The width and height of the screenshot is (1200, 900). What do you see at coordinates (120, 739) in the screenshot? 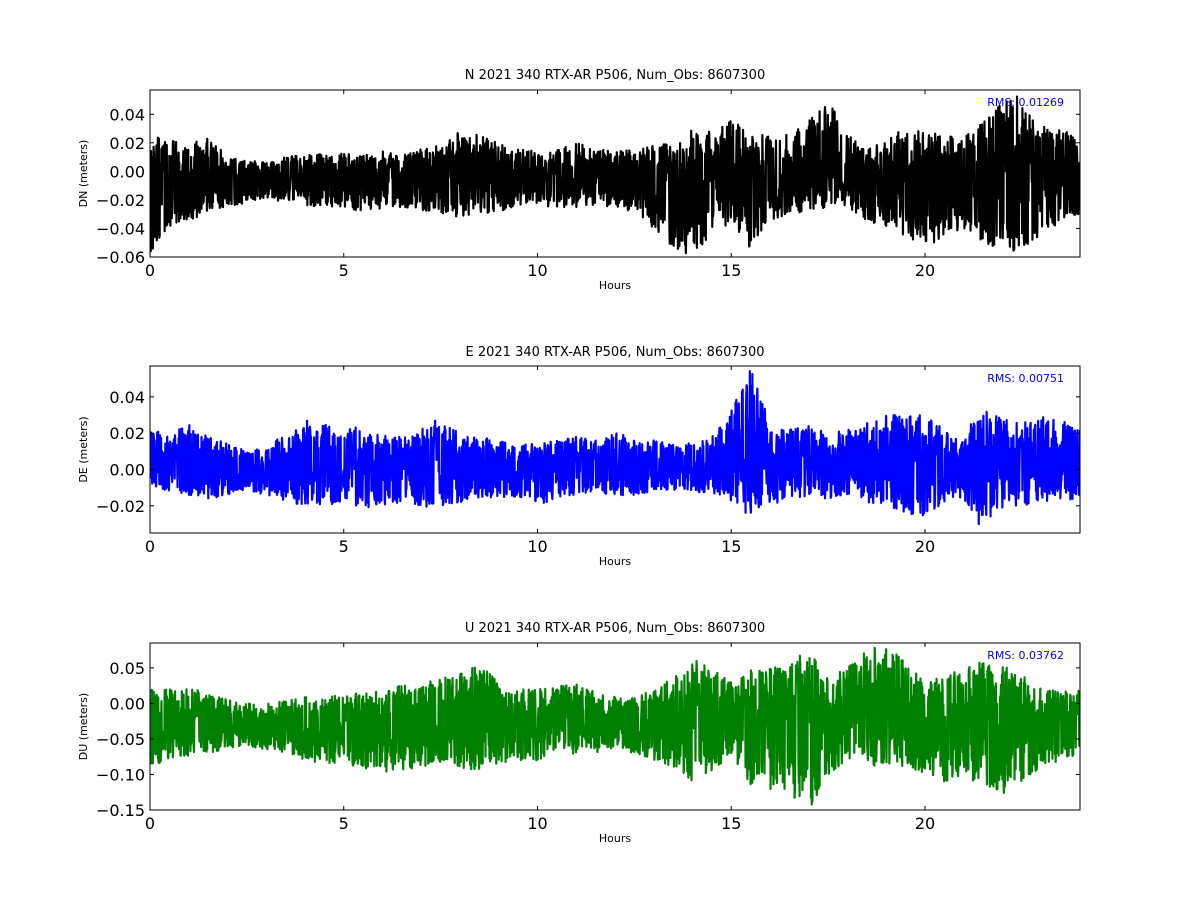
I see `y-tick-label: −0.05` at bounding box center [120, 739].